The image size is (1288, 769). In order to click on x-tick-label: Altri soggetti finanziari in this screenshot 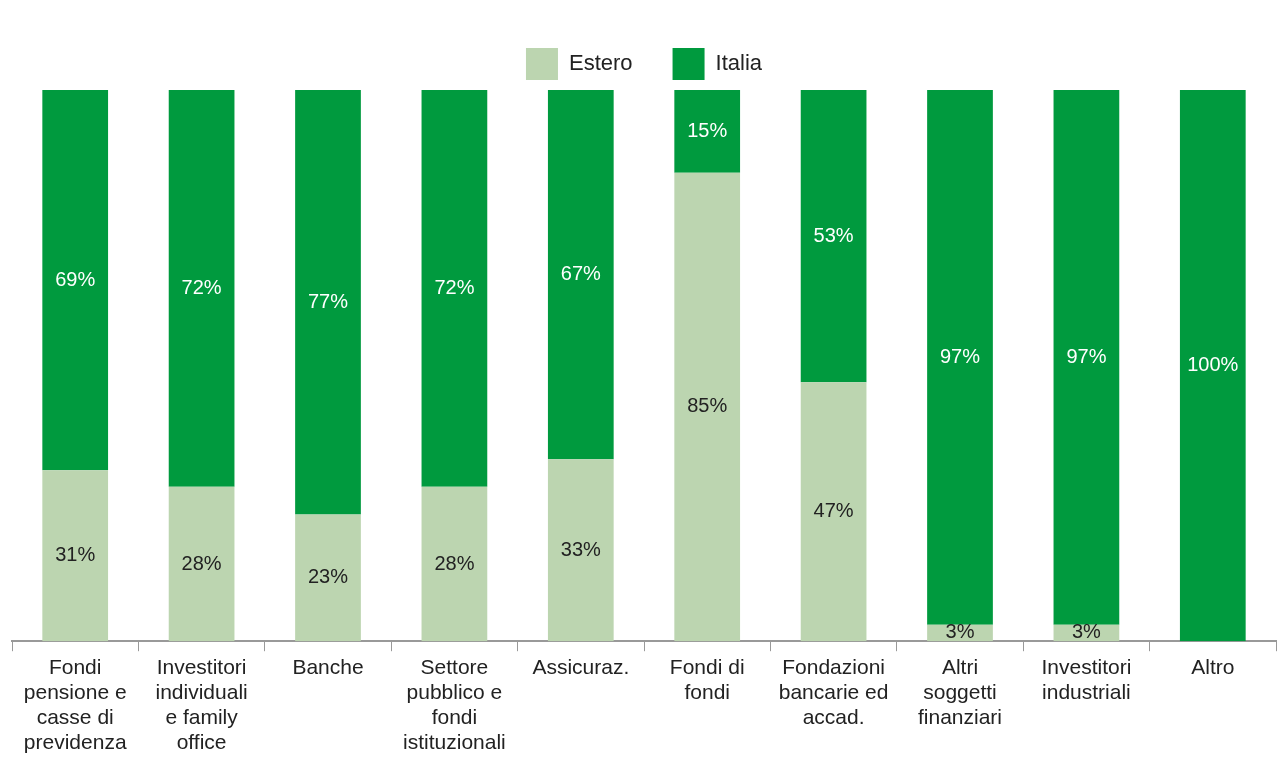, I will do `click(960, 691)`.